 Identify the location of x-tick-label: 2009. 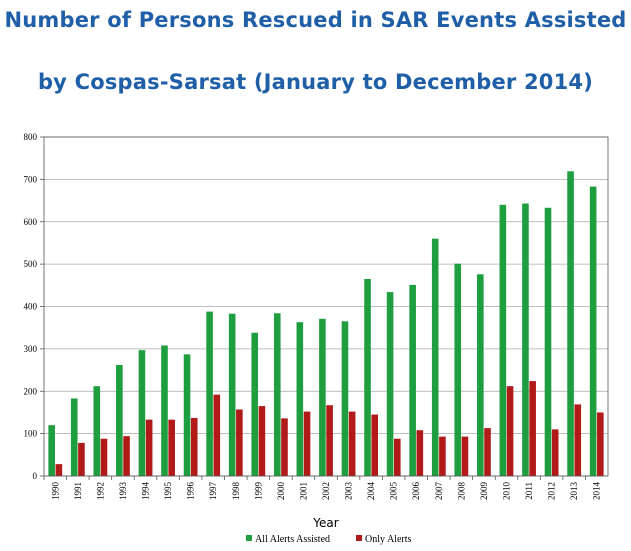
(484, 491).